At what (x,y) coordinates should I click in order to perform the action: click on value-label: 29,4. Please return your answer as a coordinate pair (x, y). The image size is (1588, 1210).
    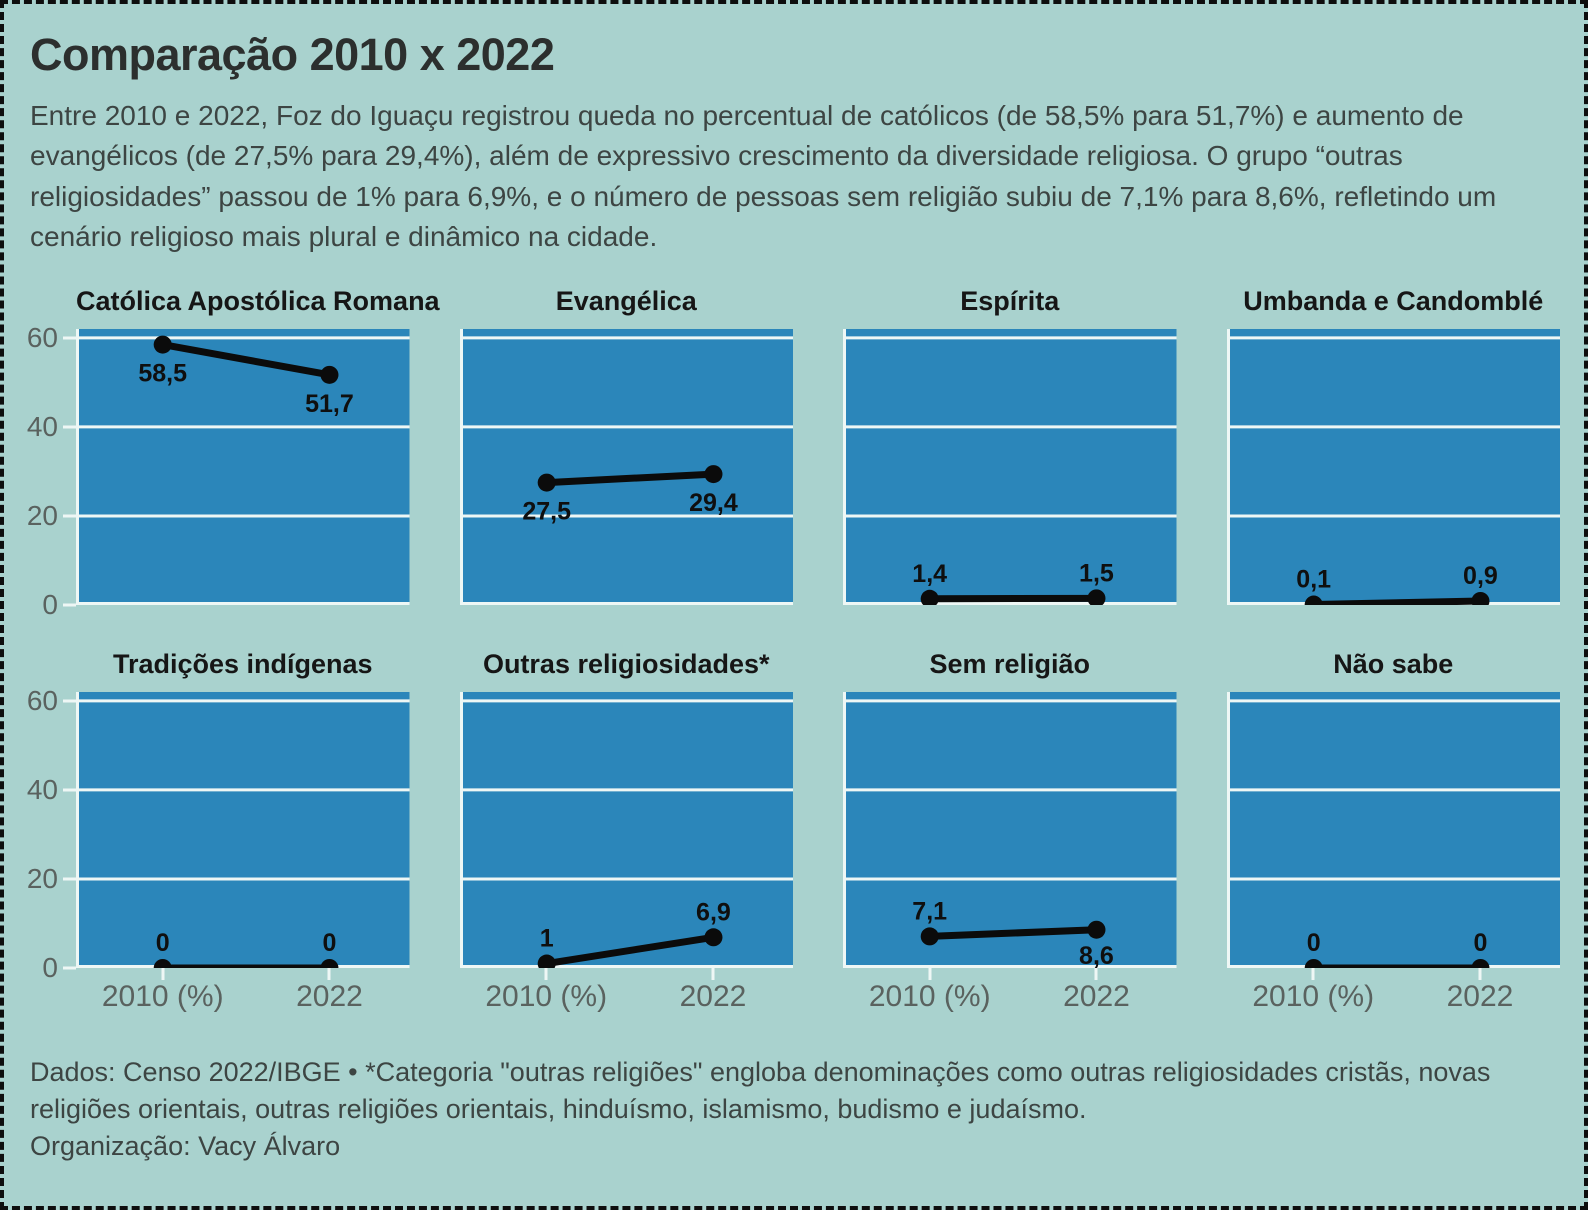
    Looking at the image, I should click on (713, 503).